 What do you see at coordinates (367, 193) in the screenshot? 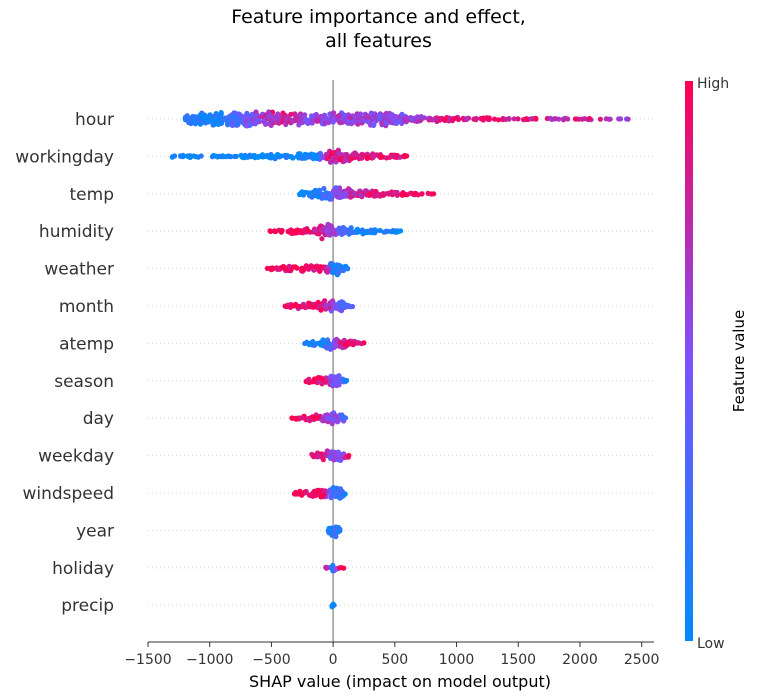
I see `feature-points-temp` at bounding box center [367, 193].